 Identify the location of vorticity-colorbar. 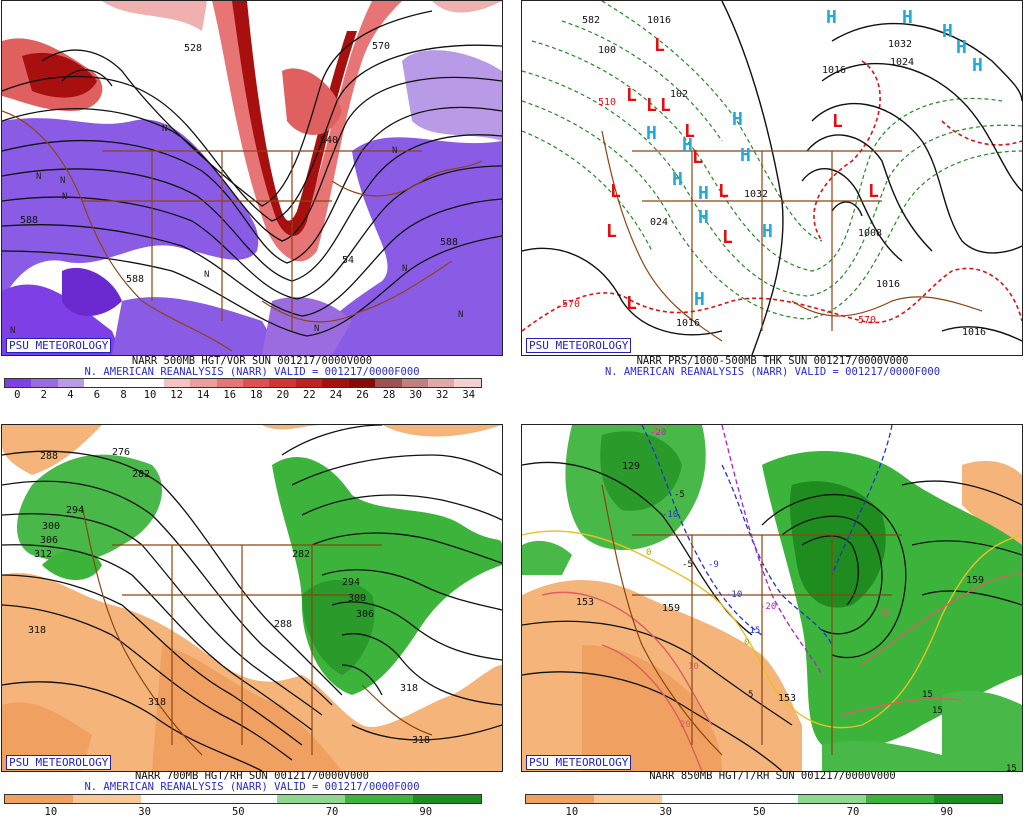
(243, 383).